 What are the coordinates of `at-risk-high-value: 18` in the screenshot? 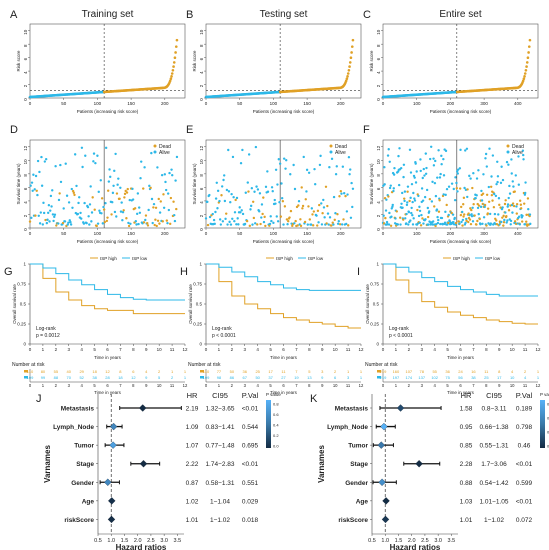 It's located at (94, 371).